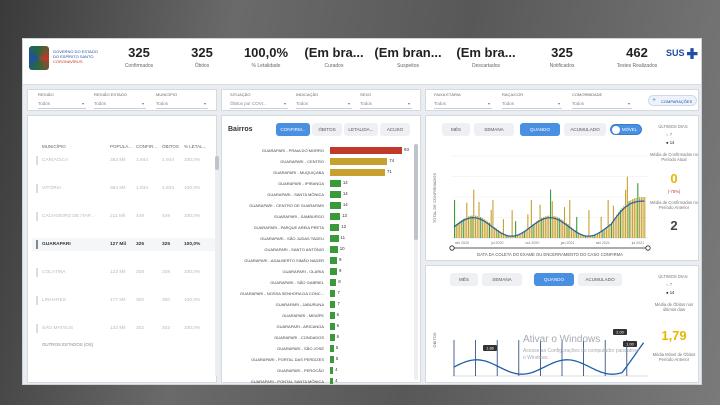  I want to click on date-slider-handle-start, so click(452, 248).